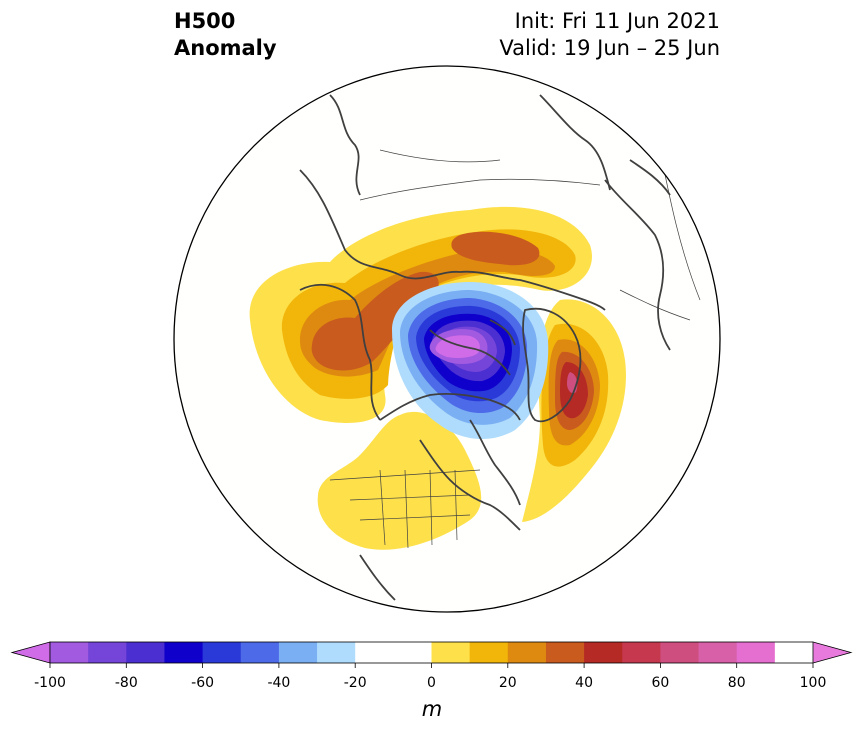 Image resolution: width=863 pixels, height=732 pixels. I want to click on colorbar-tick-label: 40, so click(584, 683).